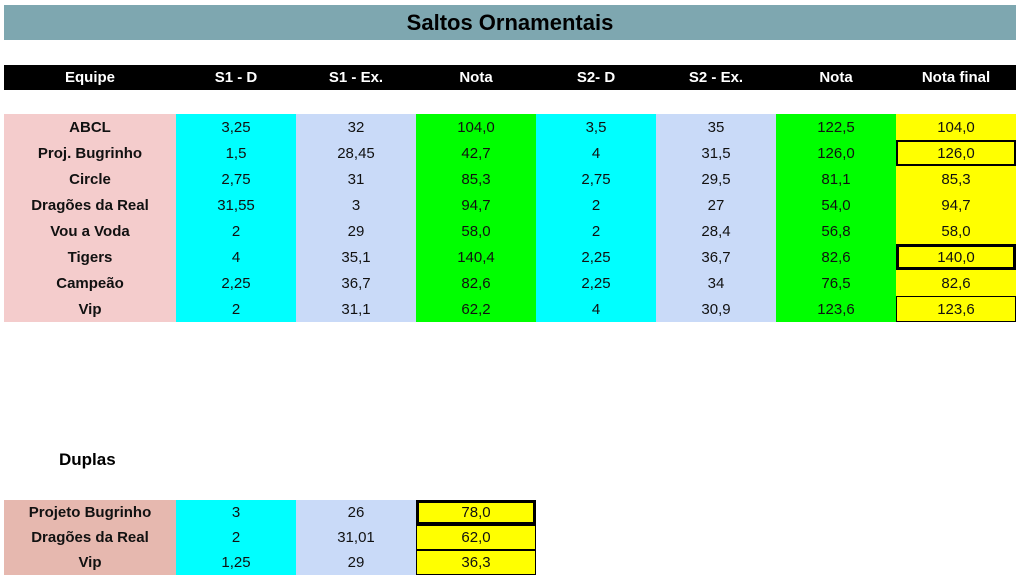 The width and height of the screenshot is (1020, 581). What do you see at coordinates (596, 179) in the screenshot?
I see `s2-d-cell: 2,75` at bounding box center [596, 179].